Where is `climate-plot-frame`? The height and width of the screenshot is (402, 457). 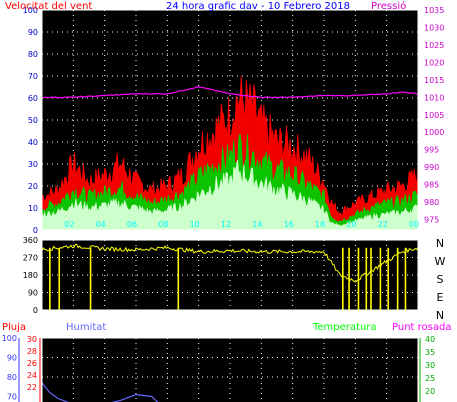
climate-plot-frame is located at coordinates (230, 369).